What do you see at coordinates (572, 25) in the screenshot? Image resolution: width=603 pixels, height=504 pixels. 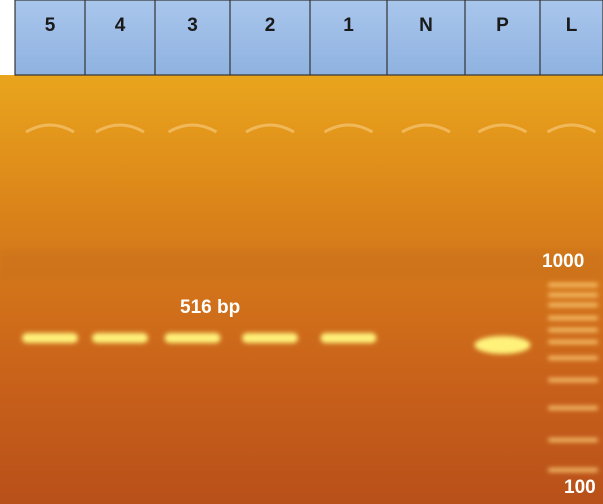 I see `lane-label: L` at bounding box center [572, 25].